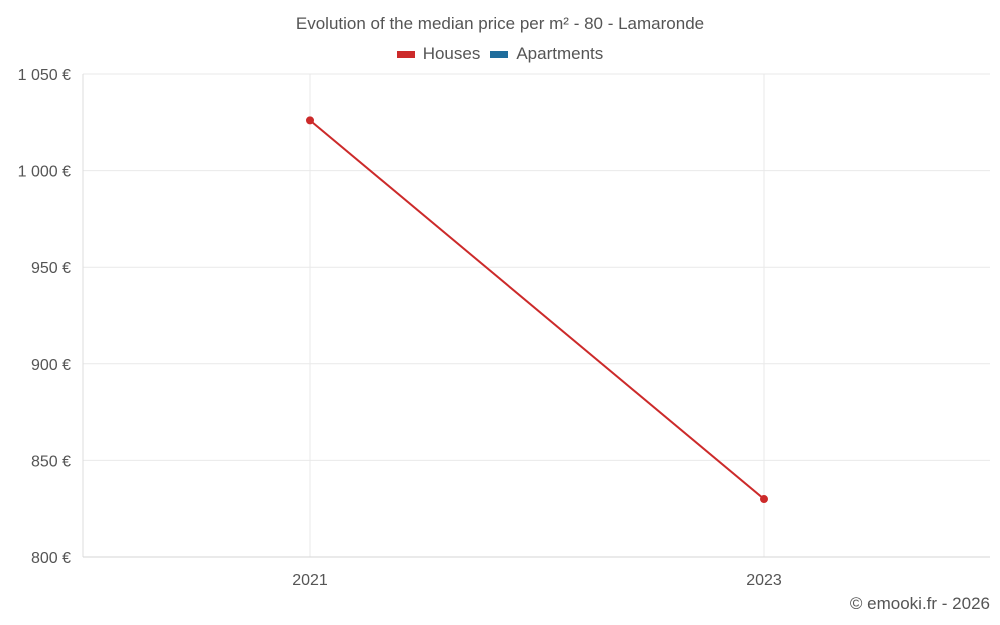  What do you see at coordinates (51, 365) in the screenshot?
I see `y-tick-label: 900 €` at bounding box center [51, 365].